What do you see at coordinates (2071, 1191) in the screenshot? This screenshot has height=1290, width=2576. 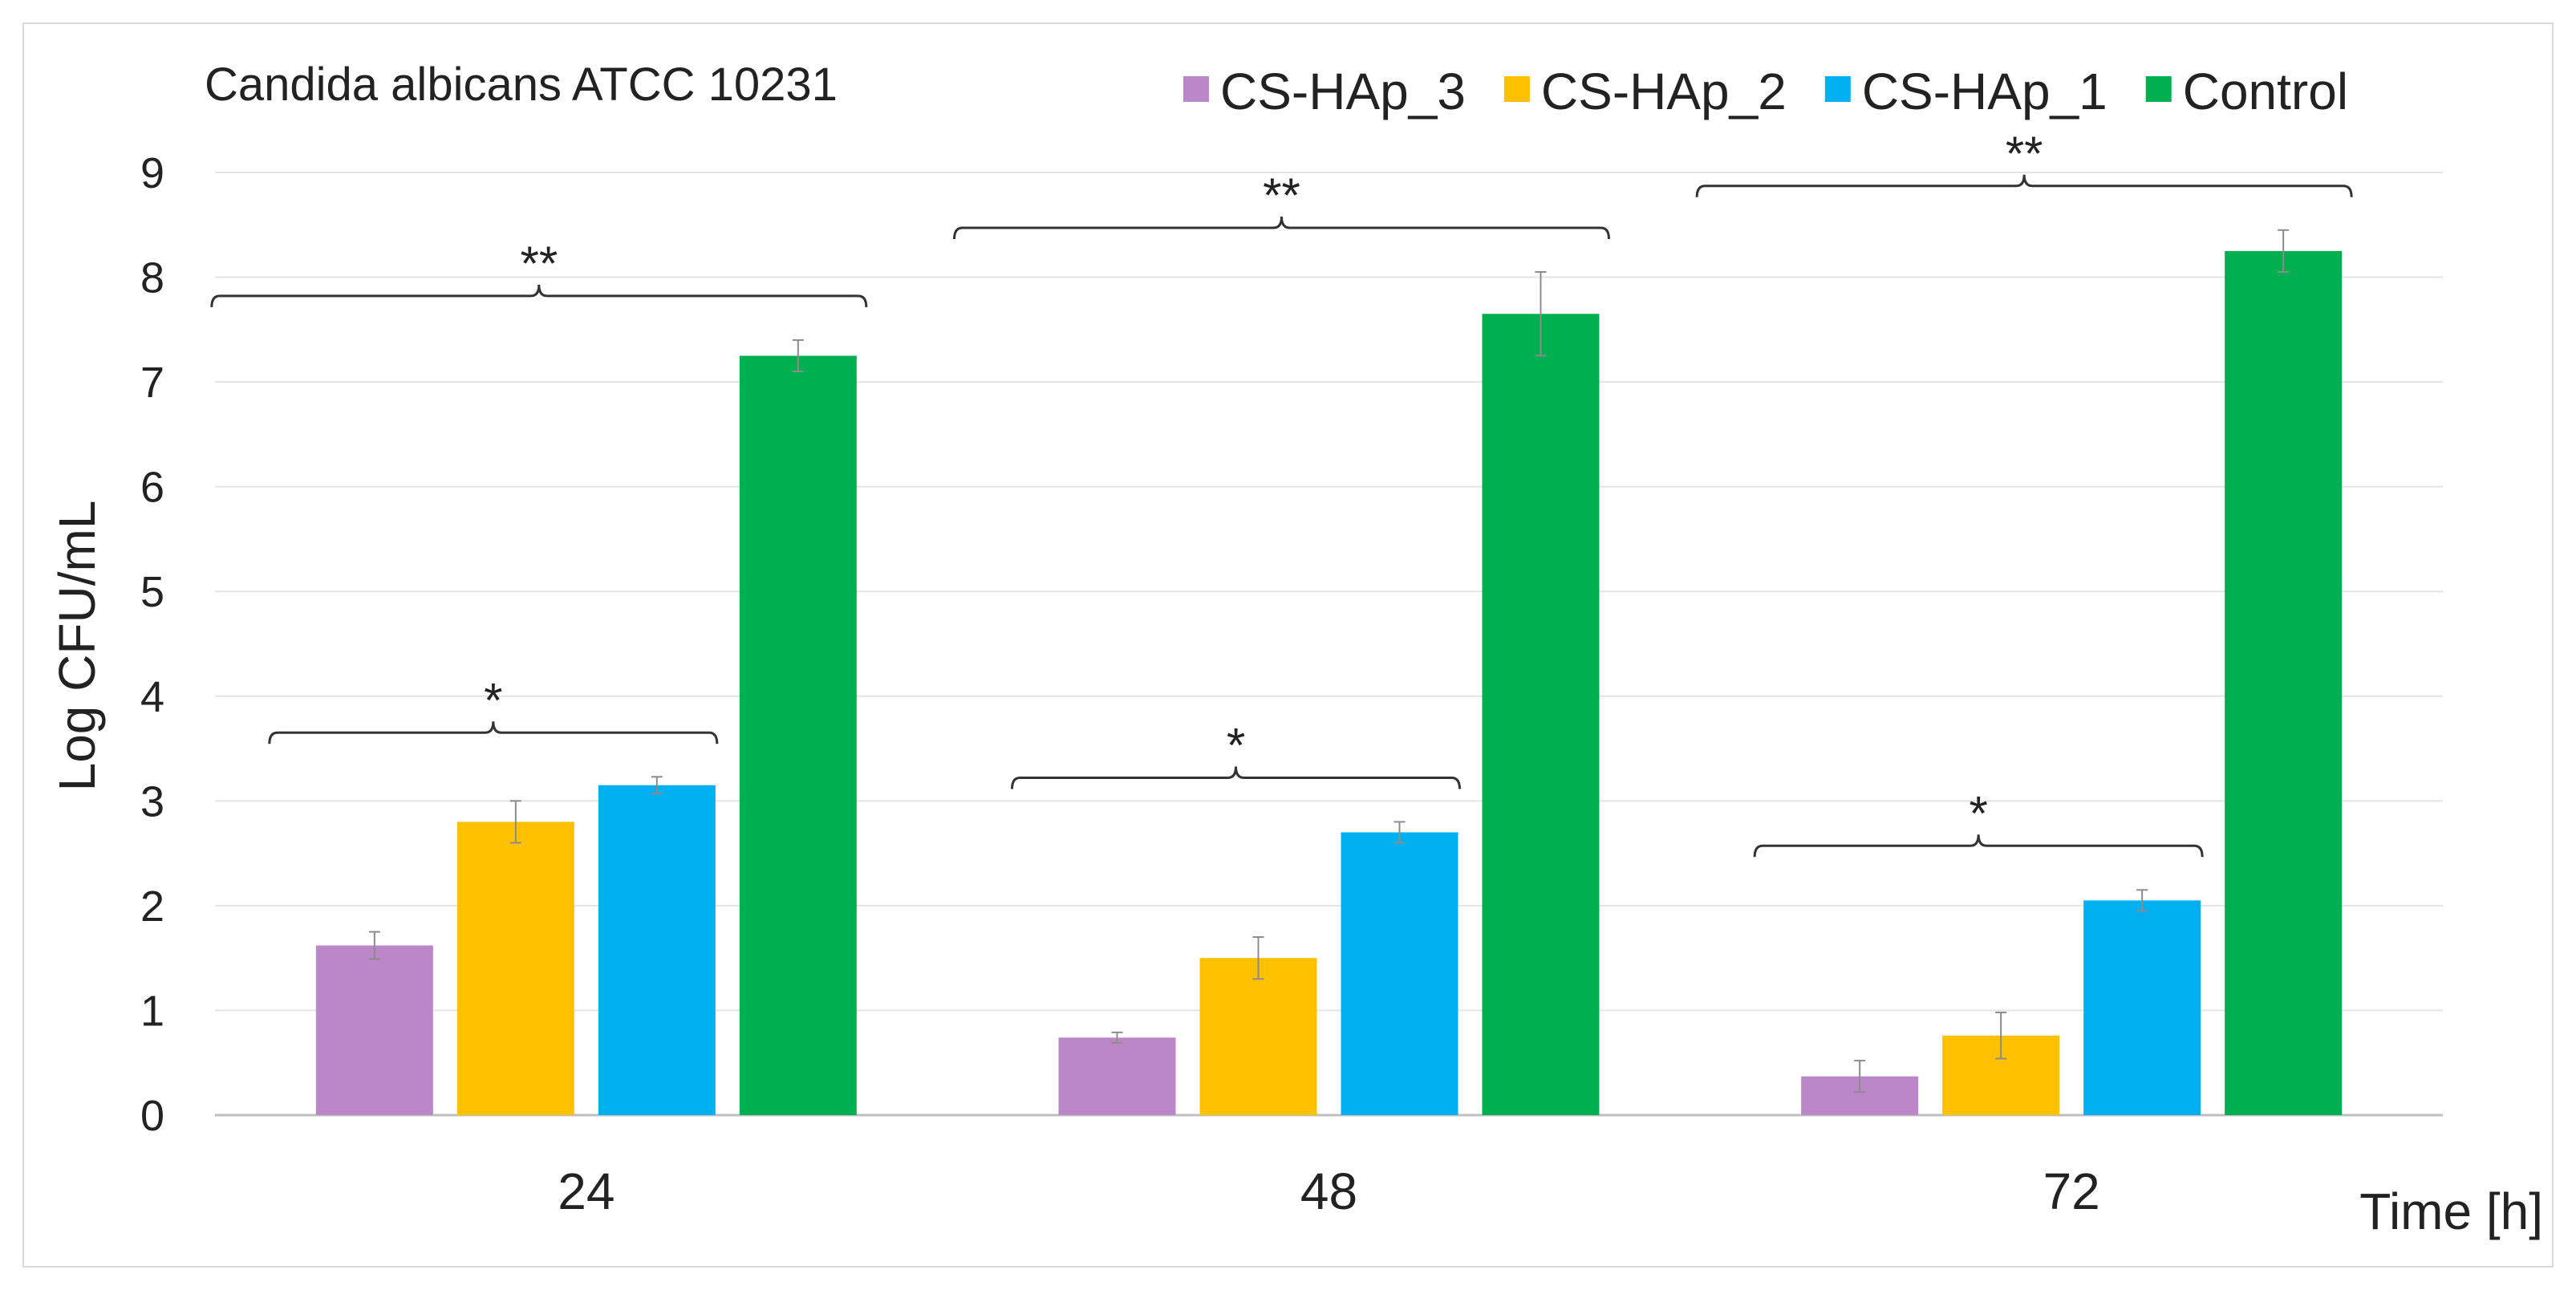 I see `x-tick-label: 72` at bounding box center [2071, 1191].